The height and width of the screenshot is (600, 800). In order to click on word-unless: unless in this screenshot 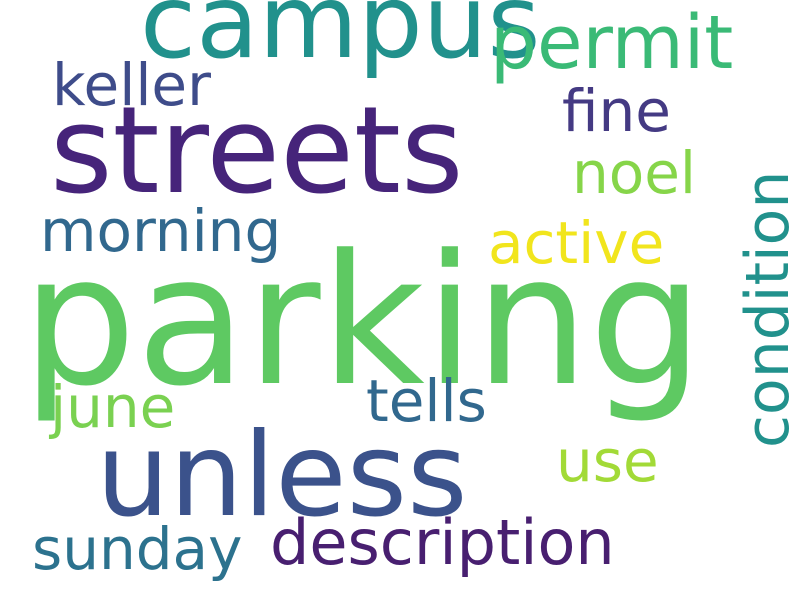, I will do `click(282, 475)`.